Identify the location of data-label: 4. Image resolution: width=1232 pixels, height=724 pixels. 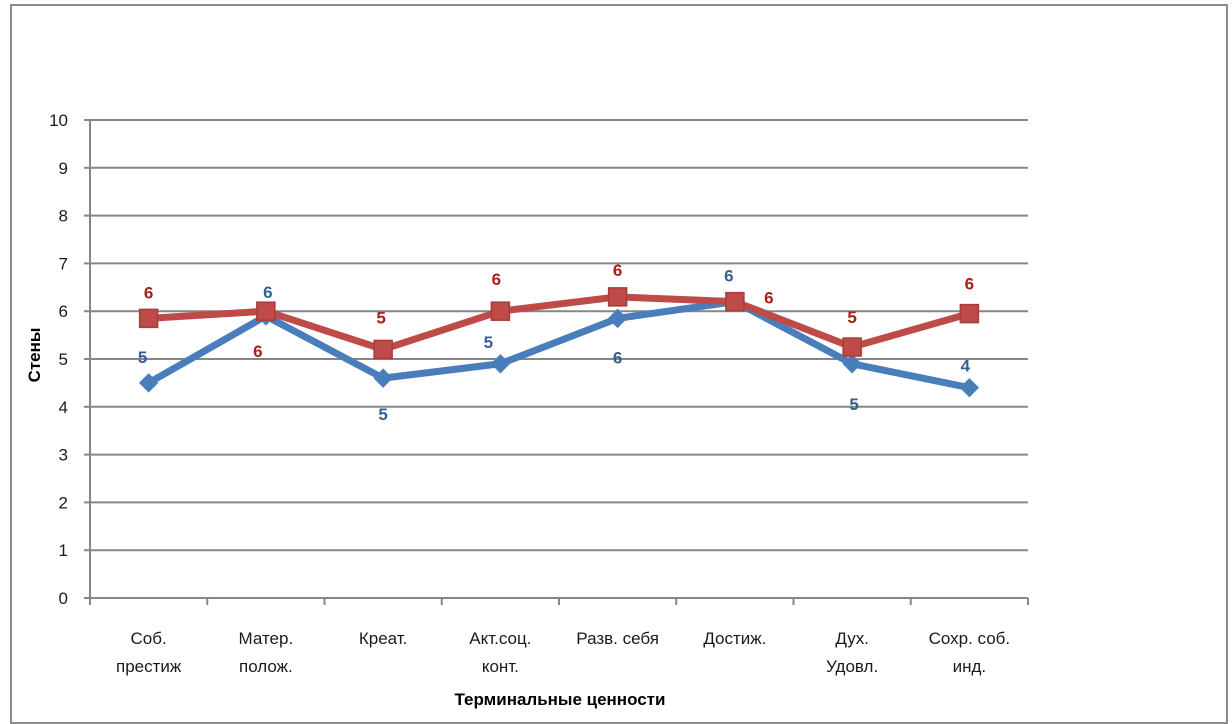
(966, 366).